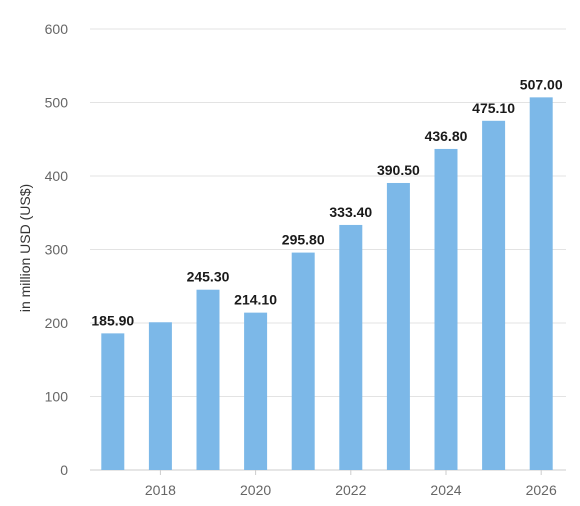 Image resolution: width=580 pixels, height=506 pixels. Describe the element at coordinates (25, 248) in the screenshot. I see `y-axis-title: in million USD (US$)` at that location.